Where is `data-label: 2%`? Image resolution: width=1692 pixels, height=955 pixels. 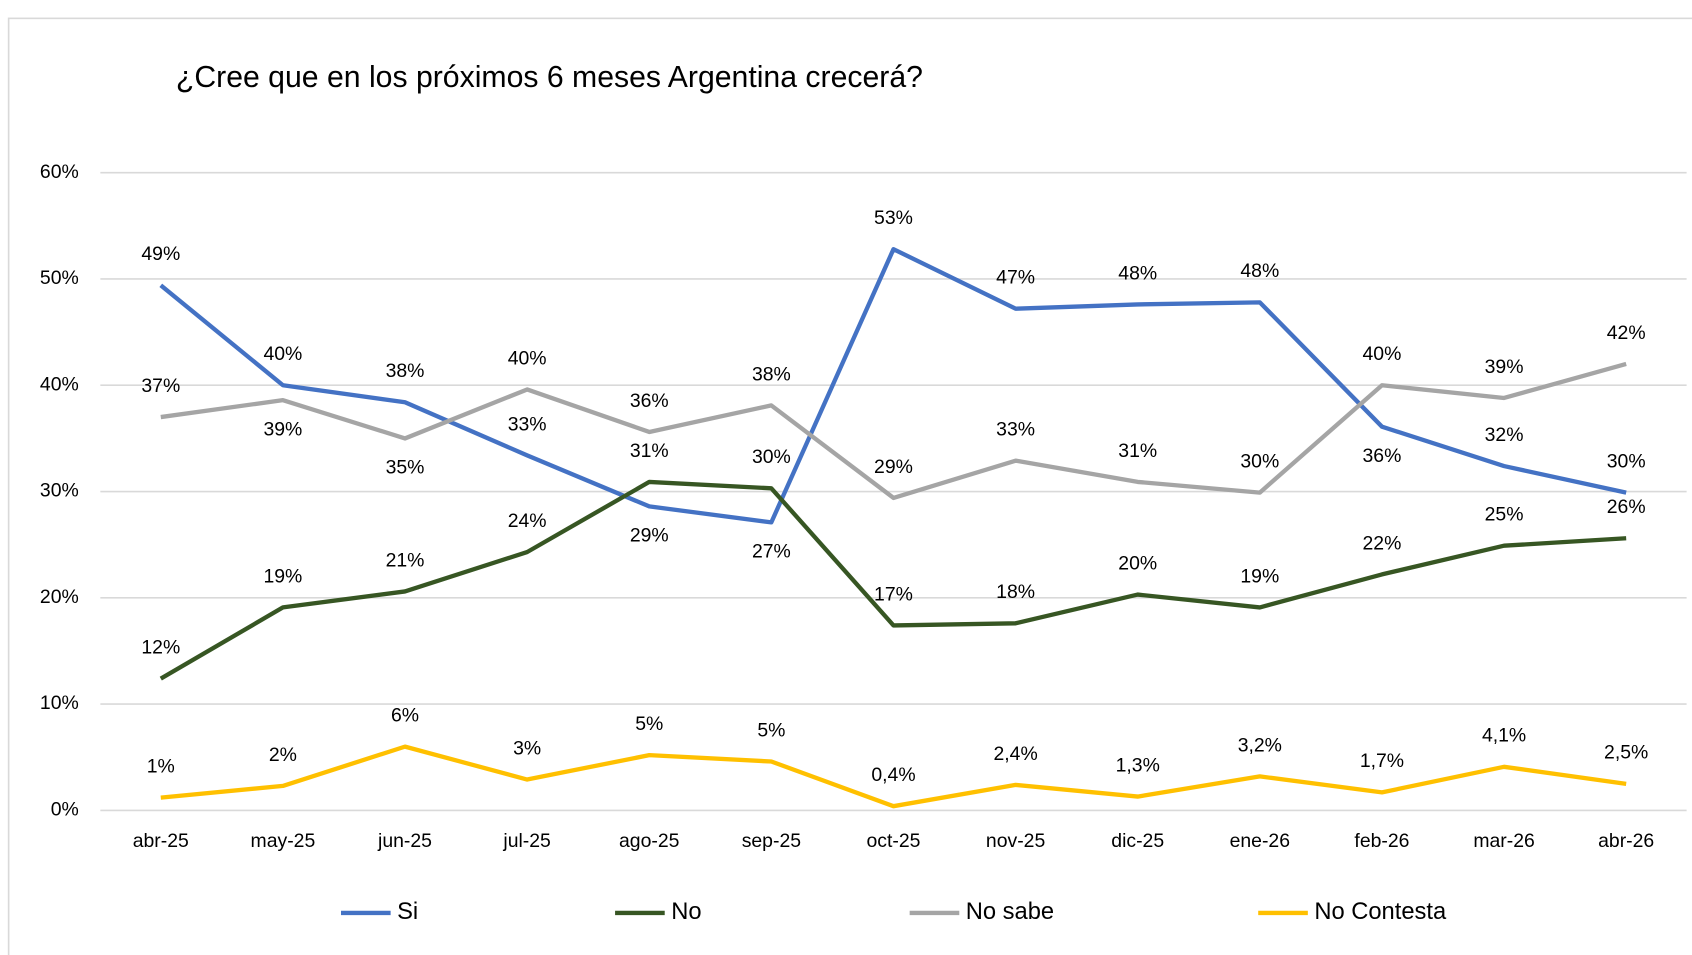 data-label: 2% is located at coordinates (283, 755).